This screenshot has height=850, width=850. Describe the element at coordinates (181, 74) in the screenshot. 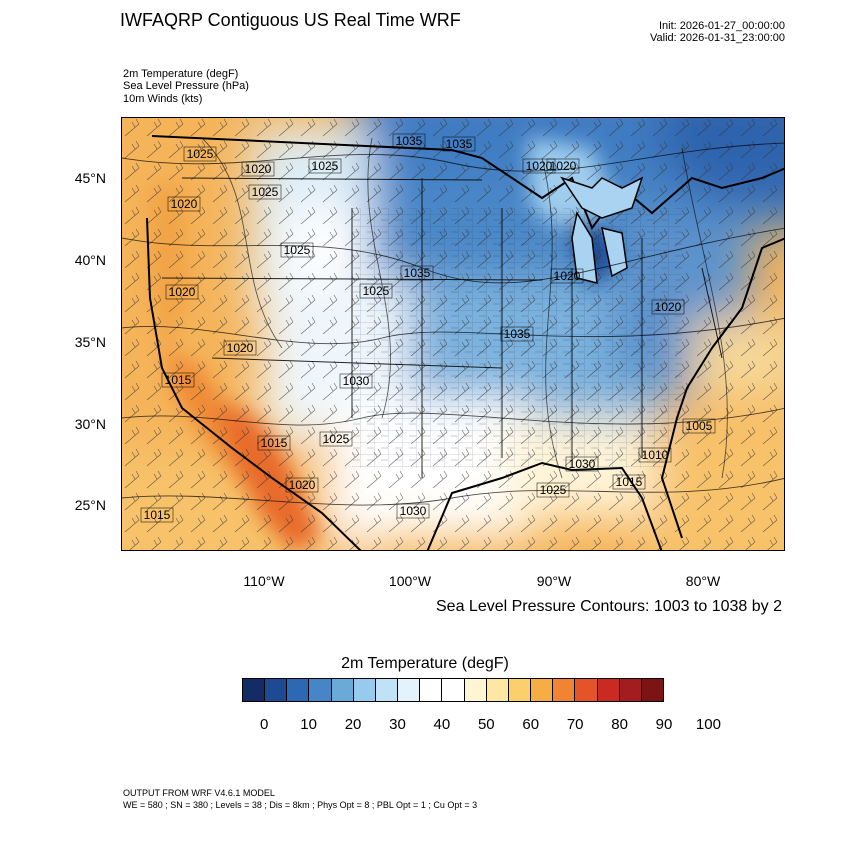

I see `variable-temperature: 2m Temperature (degF)` at that location.